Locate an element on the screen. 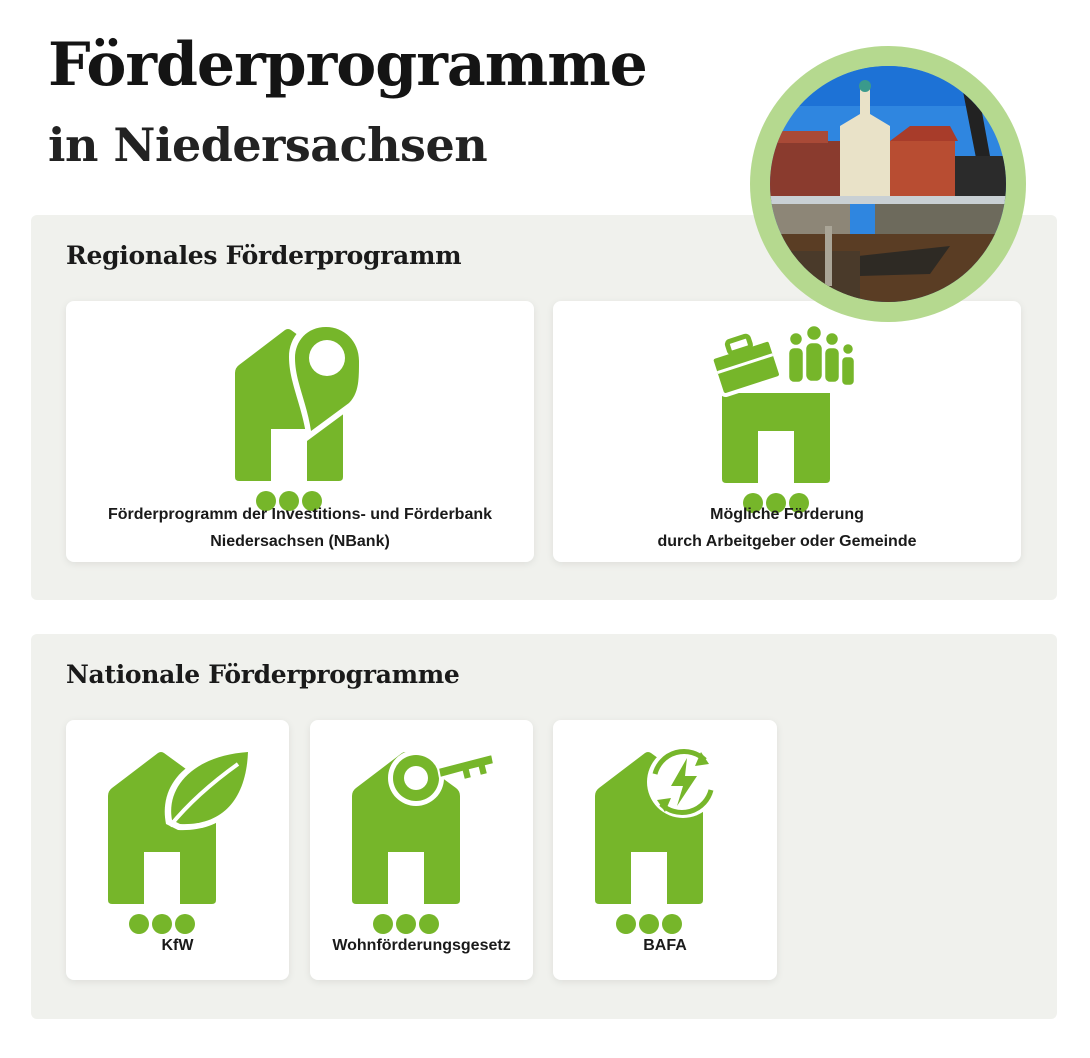  house-key-icon is located at coordinates (423, 842).